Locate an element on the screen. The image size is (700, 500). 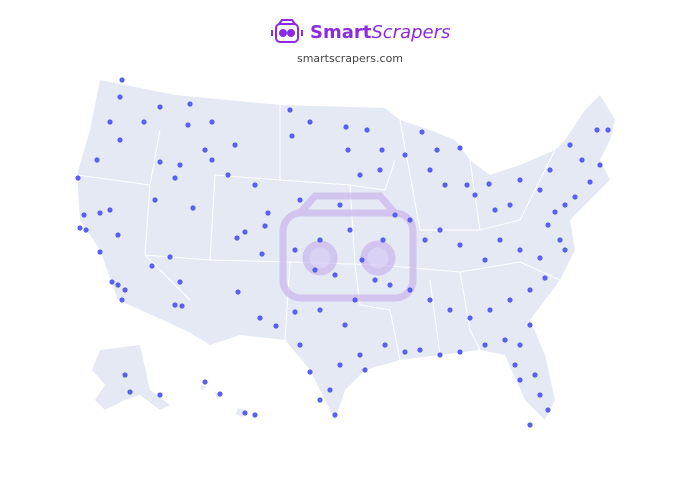
brand-bold: Smart is located at coordinates (341, 32).